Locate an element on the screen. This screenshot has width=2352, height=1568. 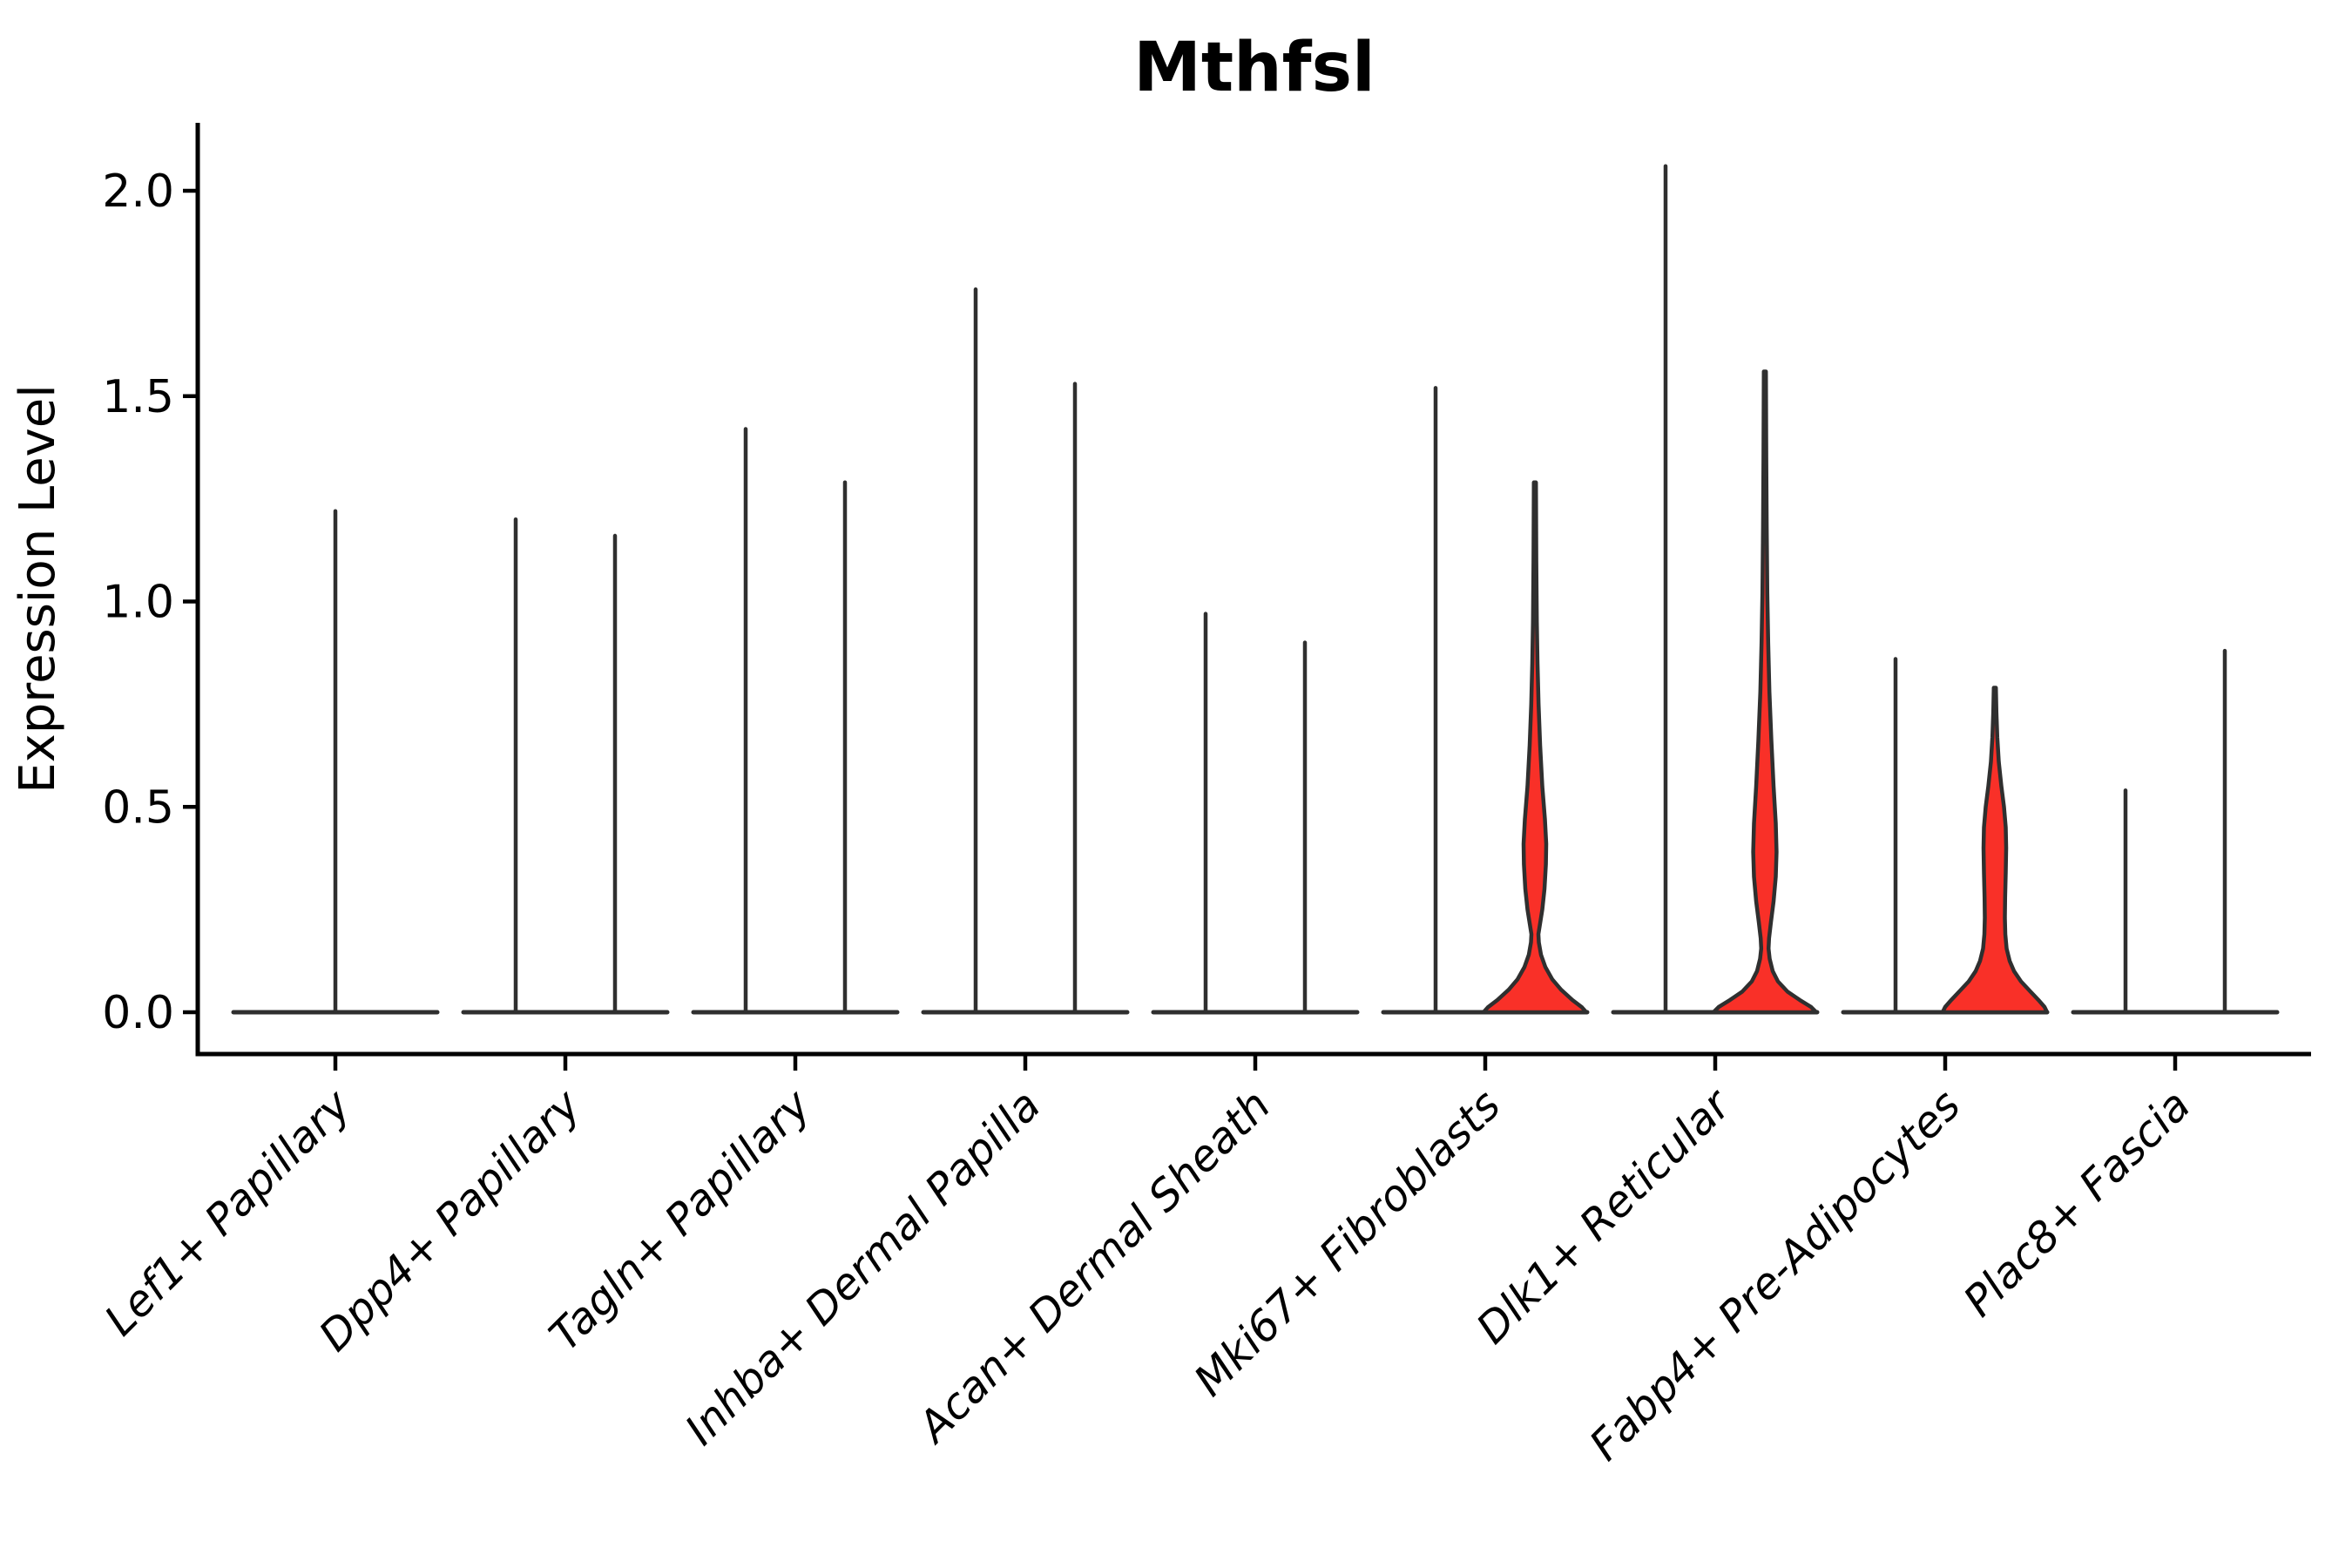
x-tick-label: Fabp4+ Pre-Adipocytes is located at coordinates (1775, 1275).